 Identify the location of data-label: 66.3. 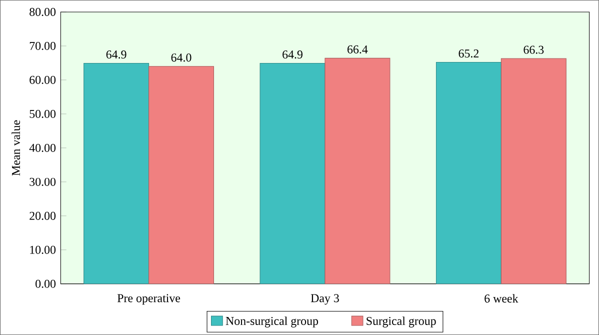
(534, 50).